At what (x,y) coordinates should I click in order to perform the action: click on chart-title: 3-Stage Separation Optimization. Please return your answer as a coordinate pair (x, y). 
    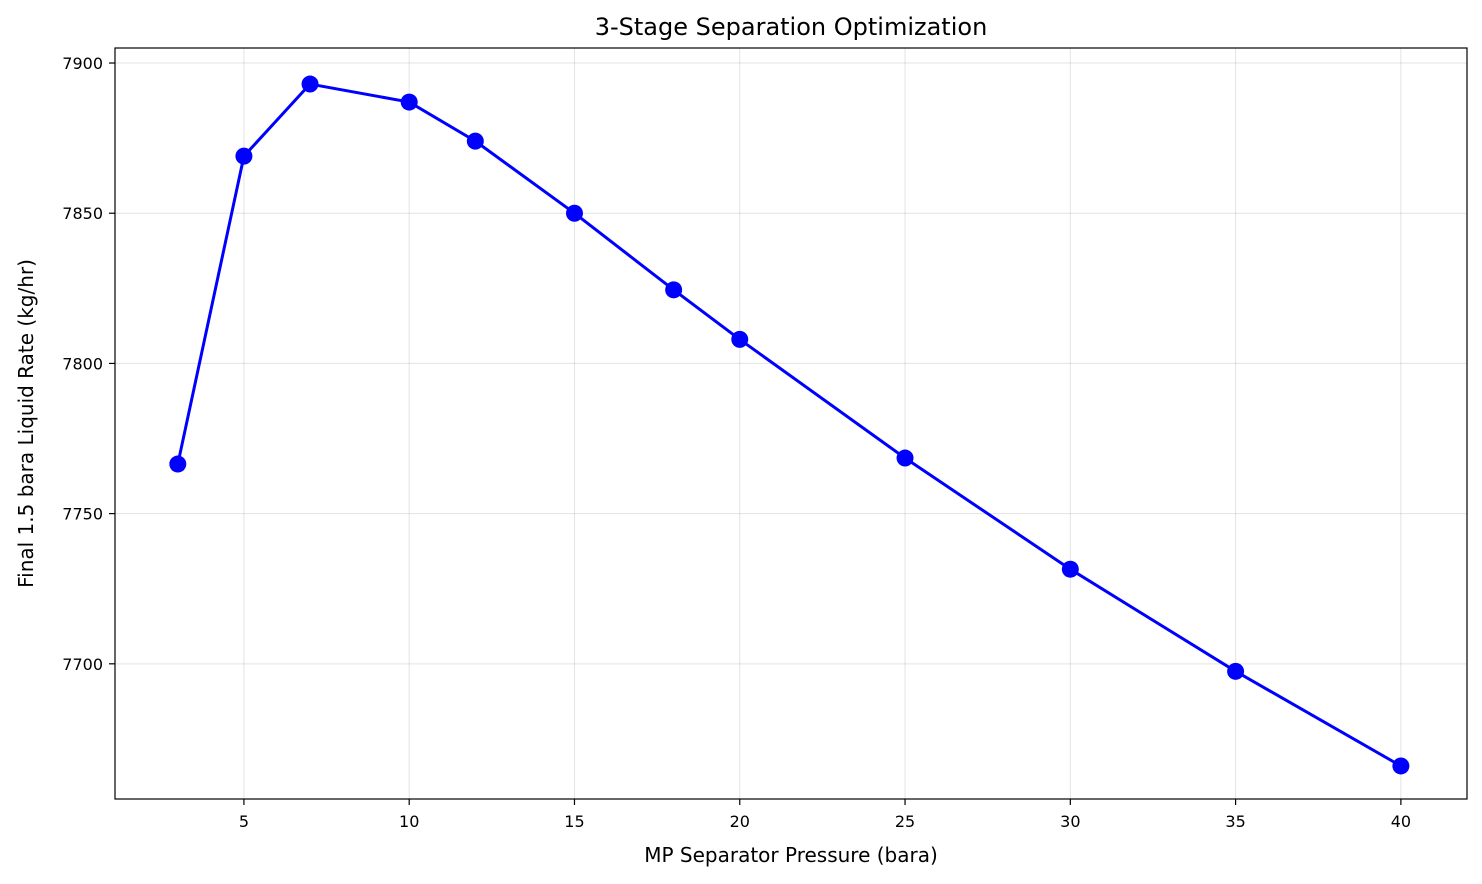
    Looking at the image, I should click on (791, 27).